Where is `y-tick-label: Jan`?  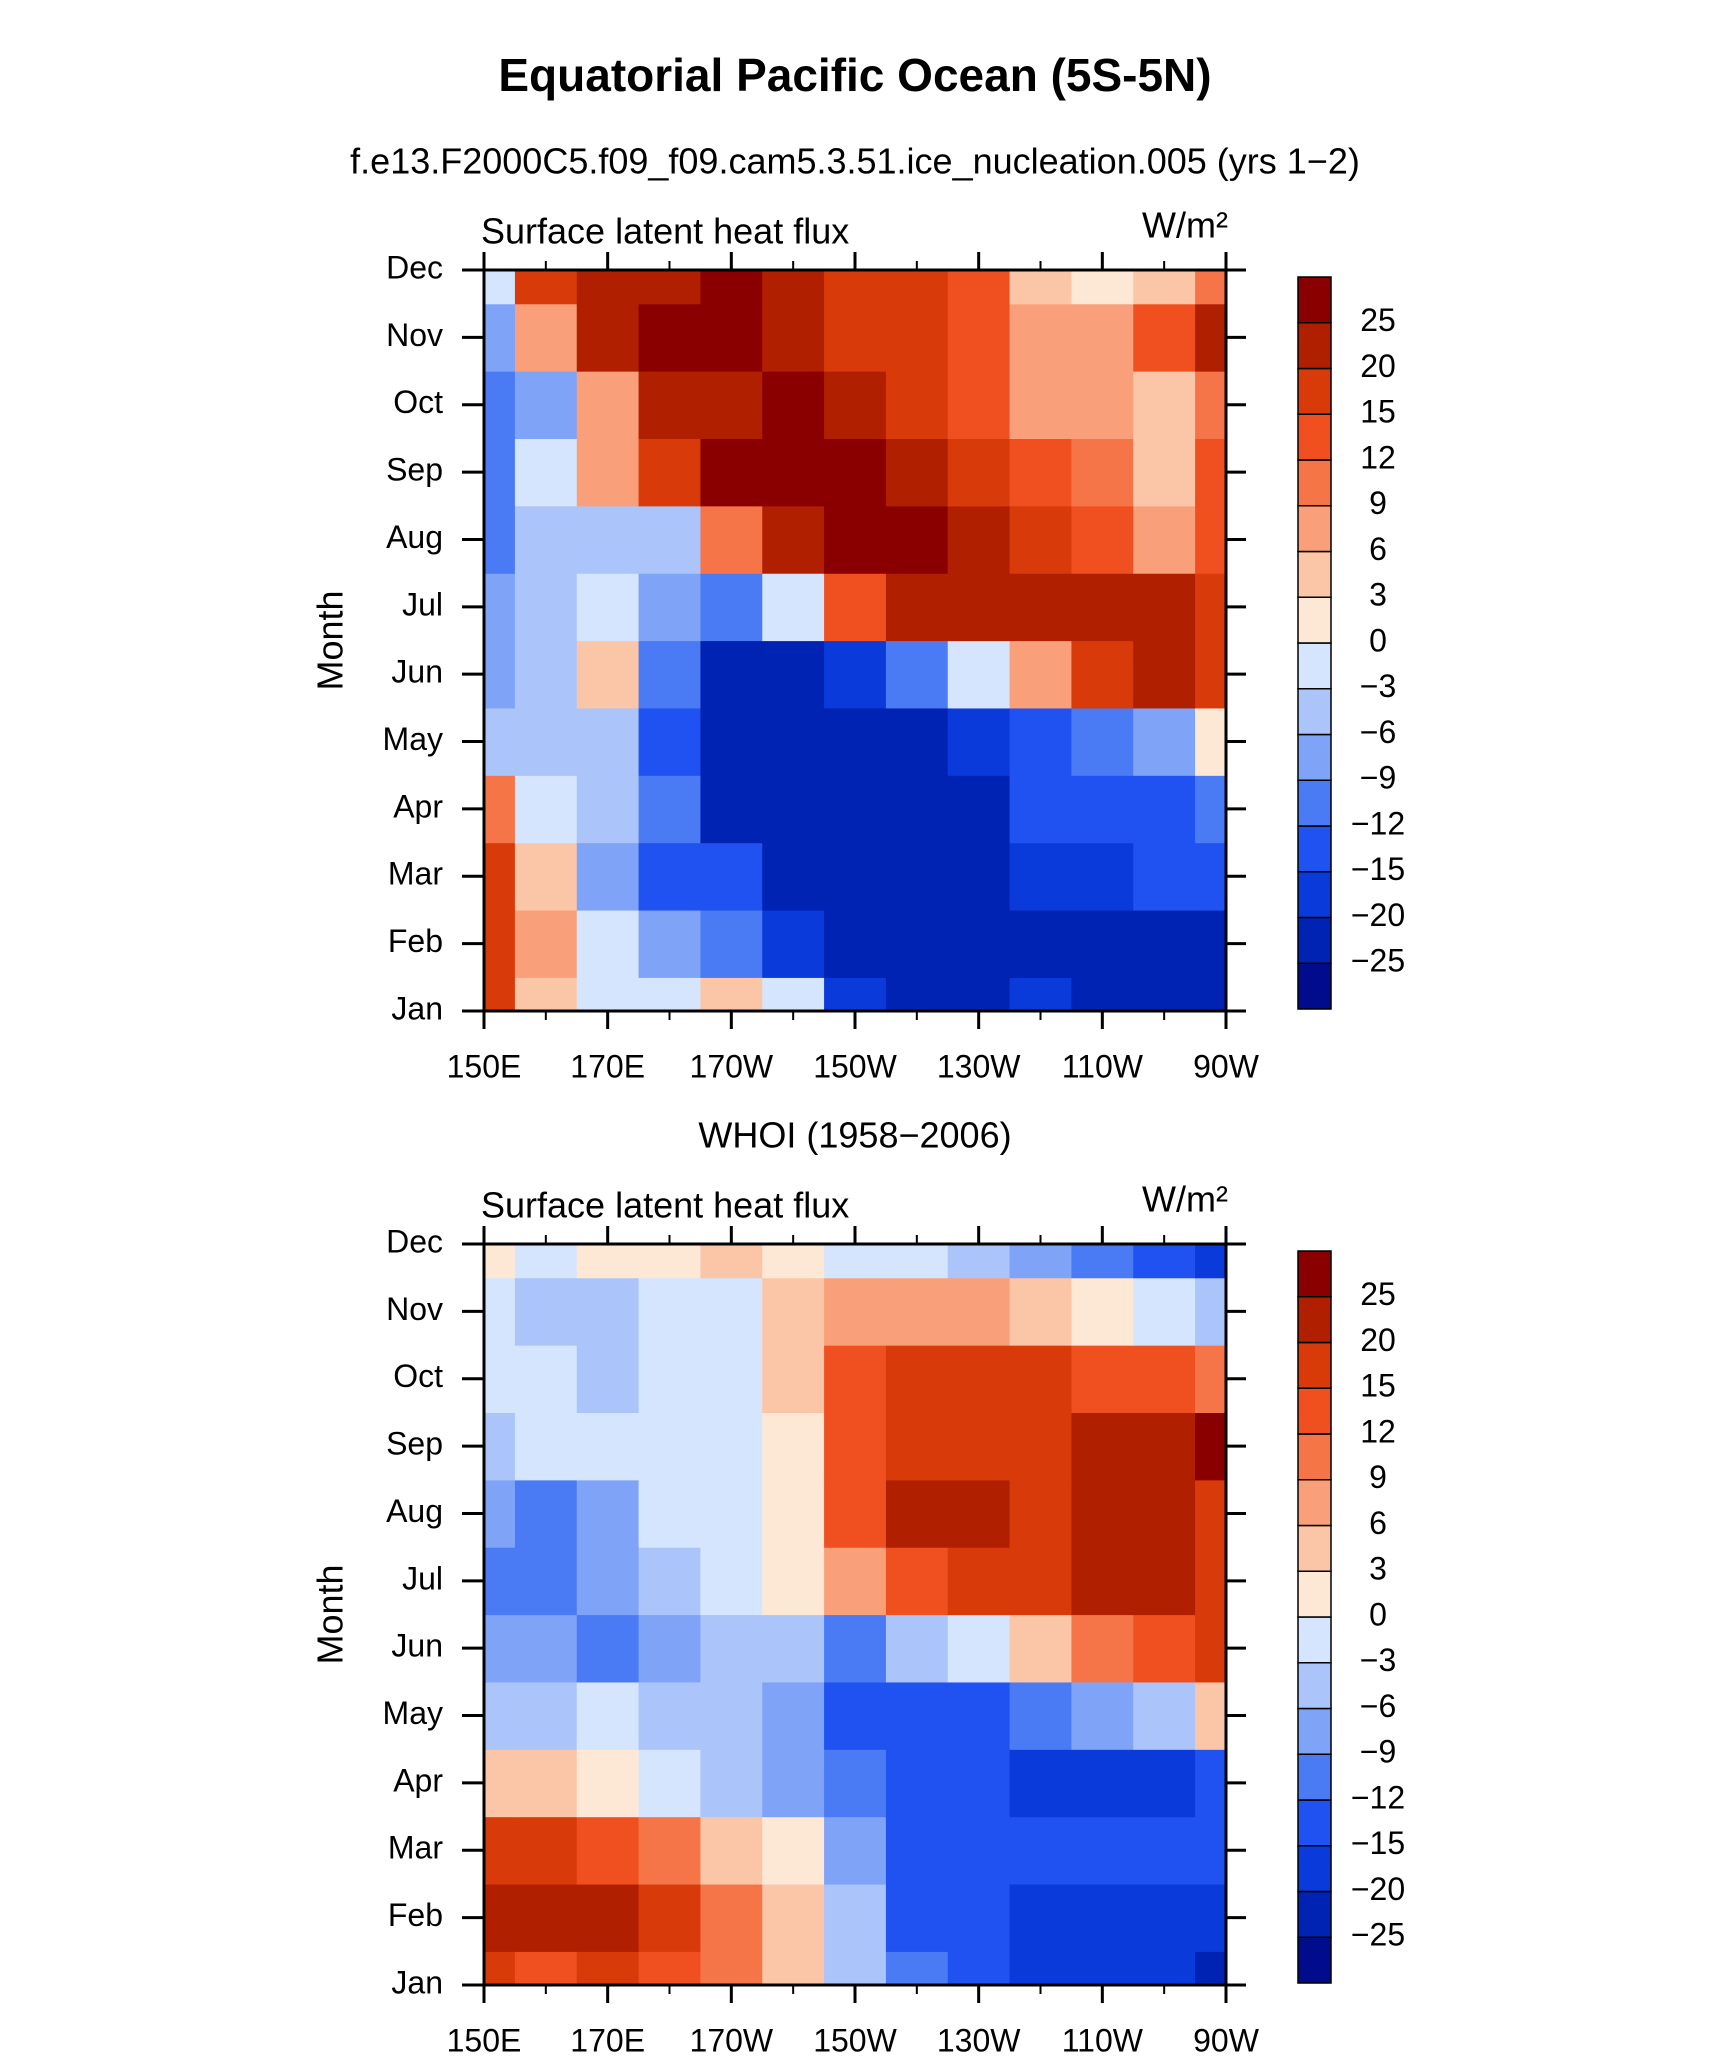
y-tick-label: Jan is located at coordinates (417, 1008).